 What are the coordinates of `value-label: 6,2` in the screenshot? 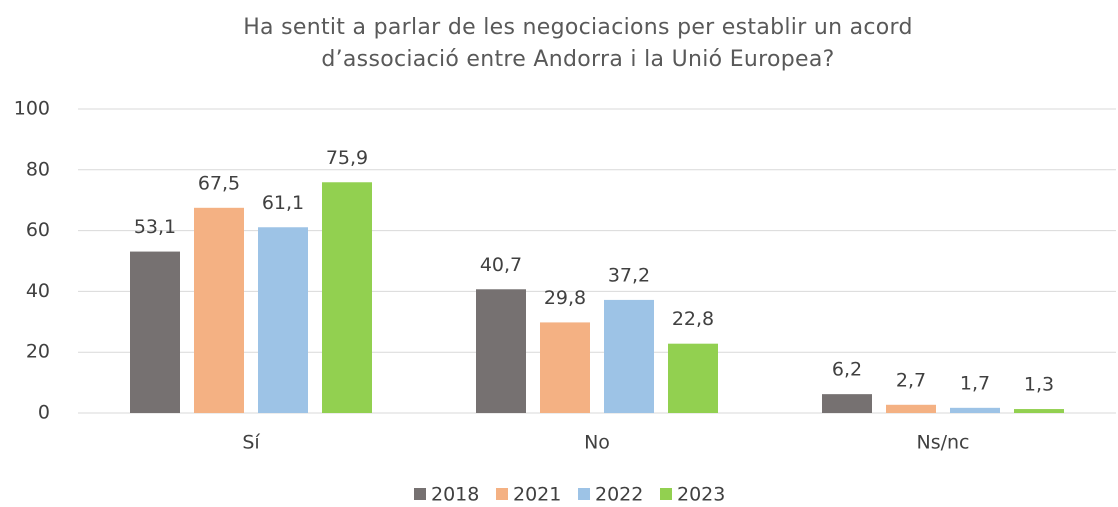 It's located at (847, 370).